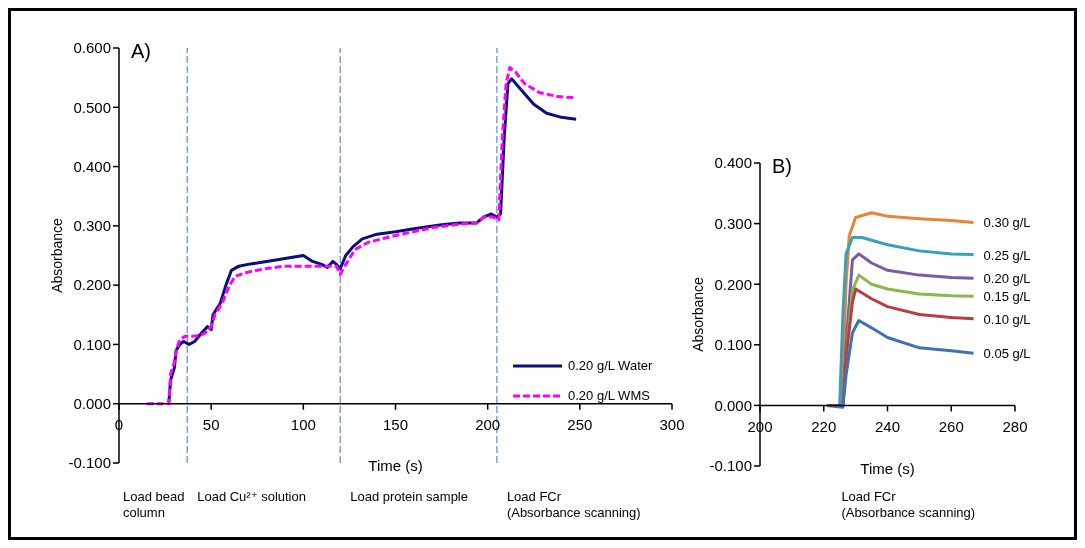  What do you see at coordinates (141, 51) in the screenshot?
I see `chart-title: A)` at bounding box center [141, 51].